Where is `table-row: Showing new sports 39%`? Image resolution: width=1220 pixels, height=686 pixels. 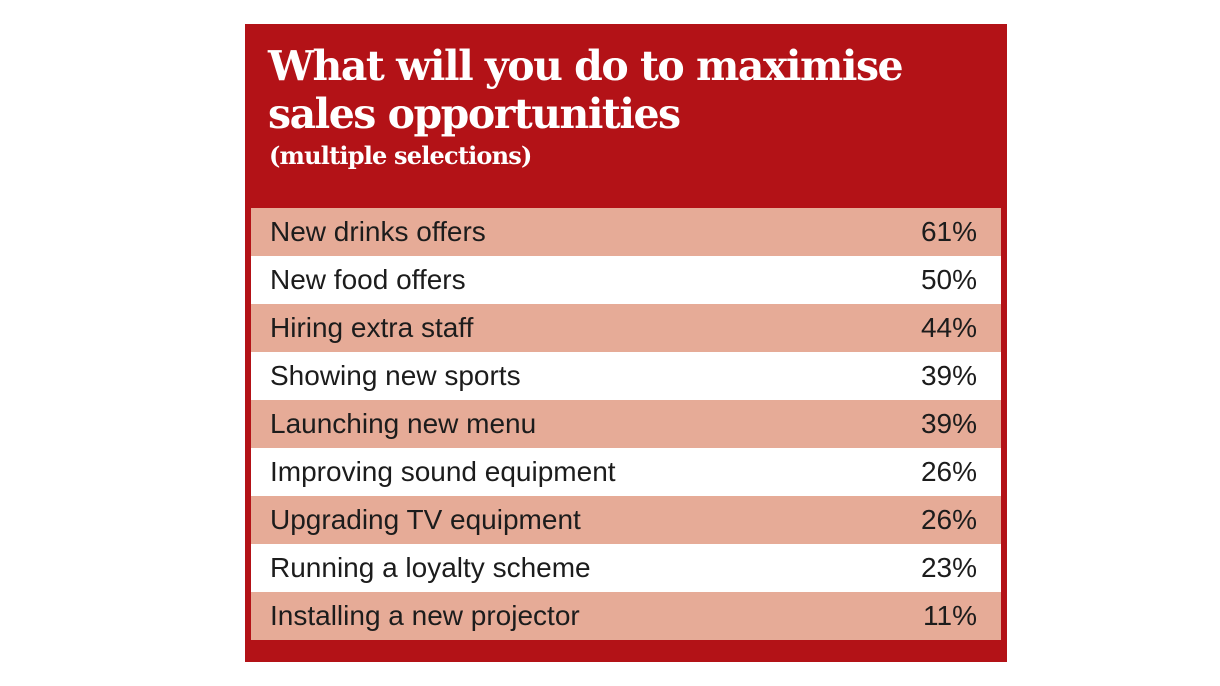 table-row: Showing new sports 39% is located at coordinates (626, 376).